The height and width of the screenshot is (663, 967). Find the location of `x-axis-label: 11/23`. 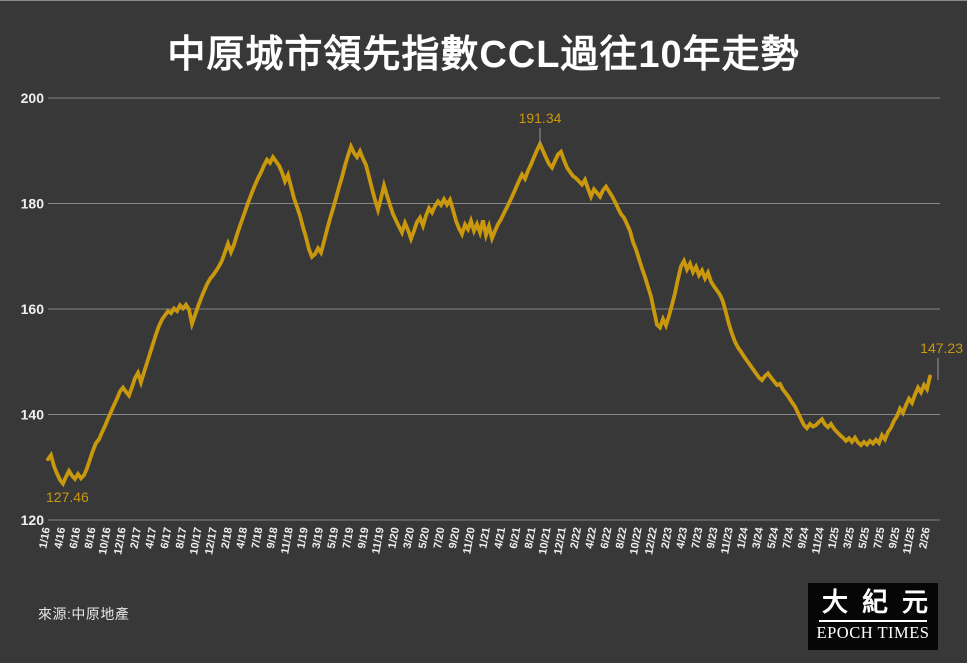

x-axis-label: 11/23 is located at coordinates (727, 540).